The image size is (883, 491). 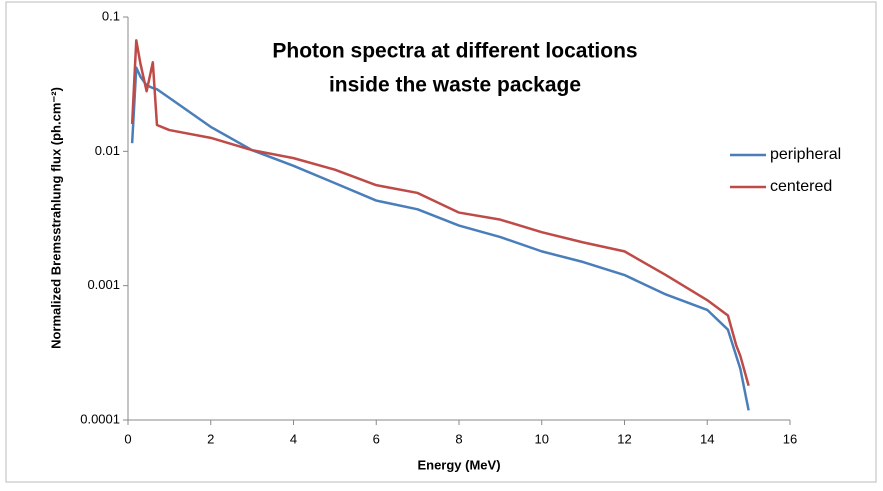 What do you see at coordinates (454, 51) in the screenshot?
I see `chart-title: Photon spectra at different locations` at bounding box center [454, 51].